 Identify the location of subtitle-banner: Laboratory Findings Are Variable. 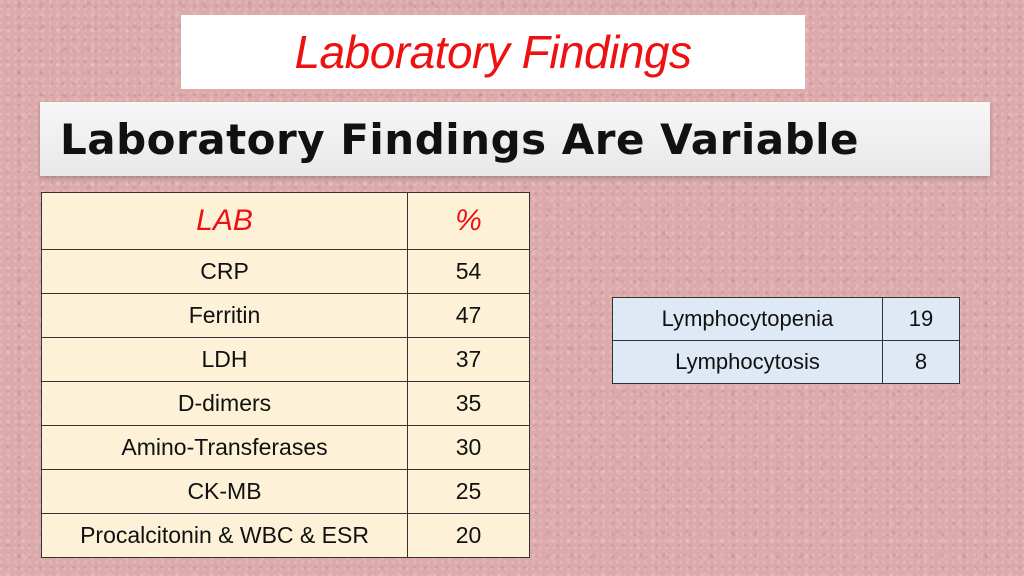
(515, 139).